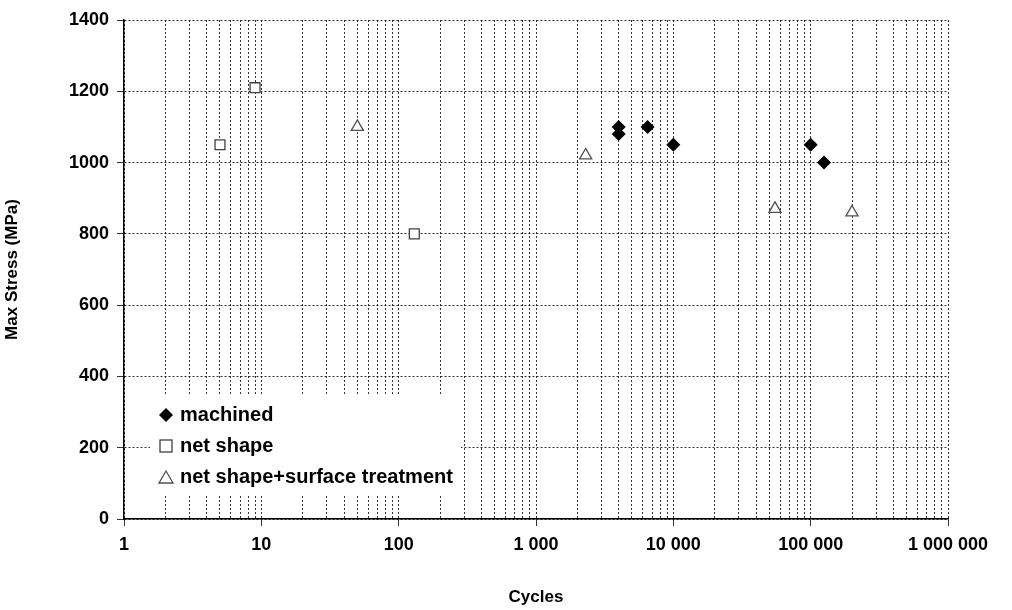  What do you see at coordinates (536, 543) in the screenshot?
I see `x-tick-label: 1 000` at bounding box center [536, 543].